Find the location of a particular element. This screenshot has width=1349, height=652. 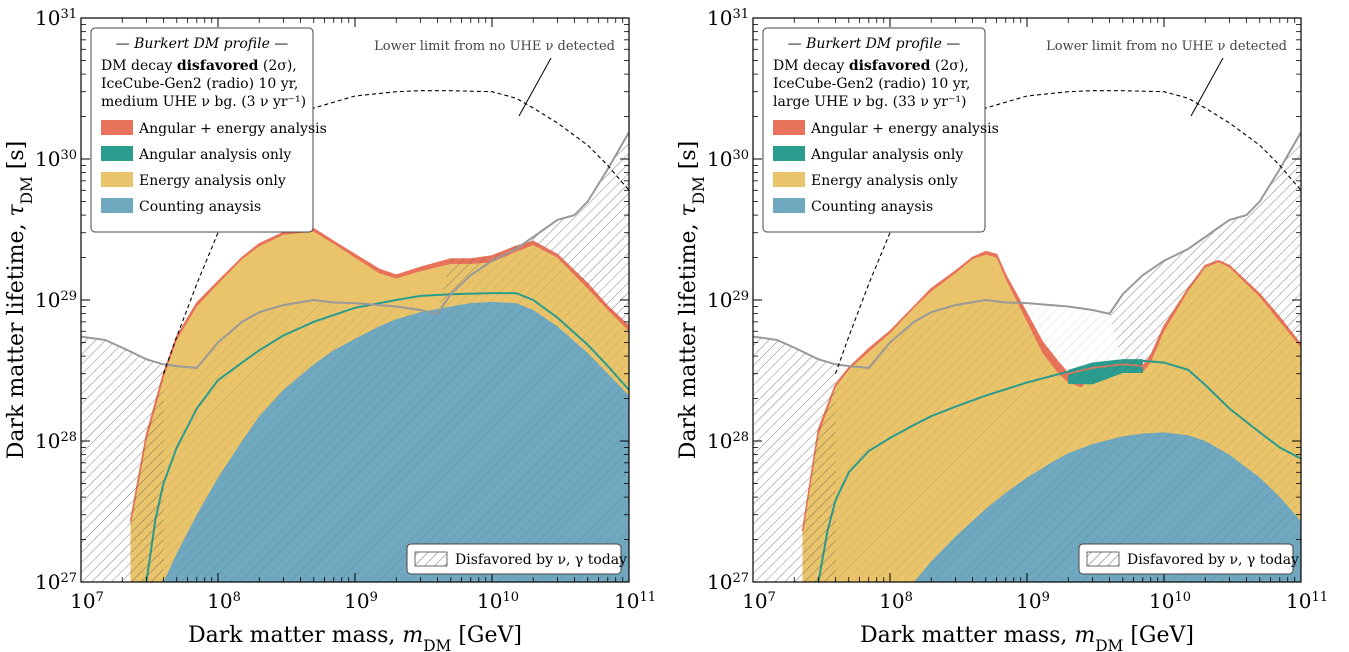

legend-line3: large UHE ν bg. (33 ν yr⁻¹) is located at coordinates (869, 102).